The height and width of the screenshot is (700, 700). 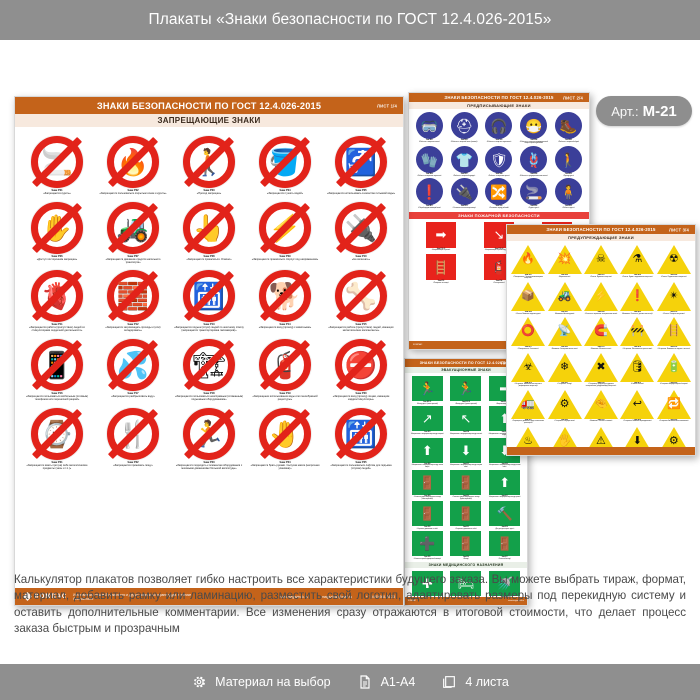 I want to click on layers-icon, so click(x=449, y=682).